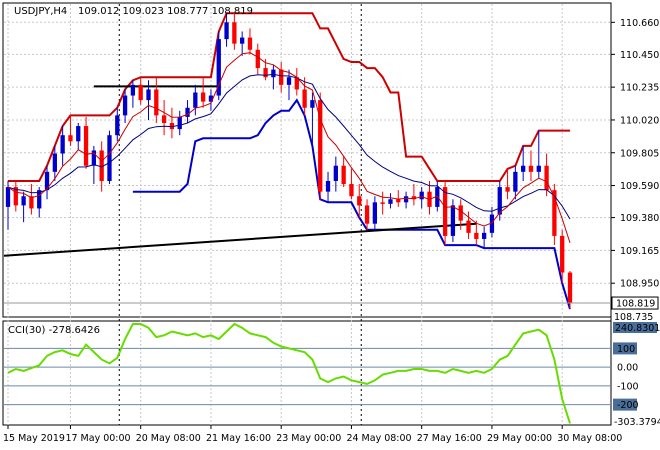 The image size is (660, 450). Describe the element at coordinates (628, 386) in the screenshot. I see `cci-level-label: -100` at that location.